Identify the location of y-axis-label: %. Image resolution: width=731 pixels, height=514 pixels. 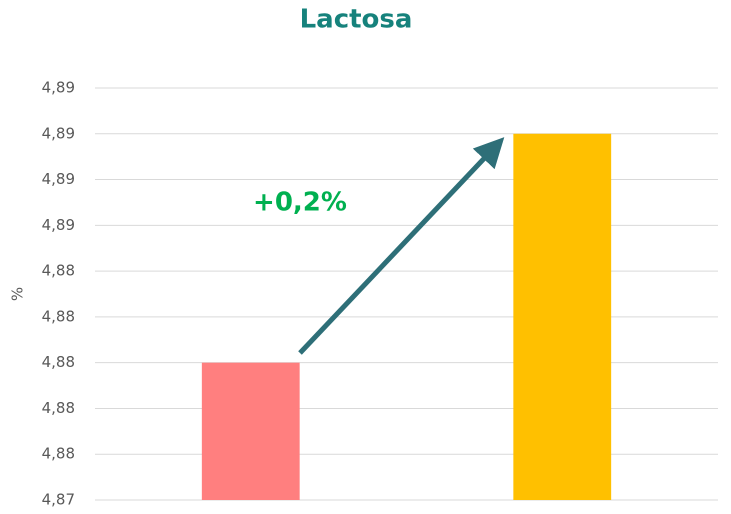
(18, 294).